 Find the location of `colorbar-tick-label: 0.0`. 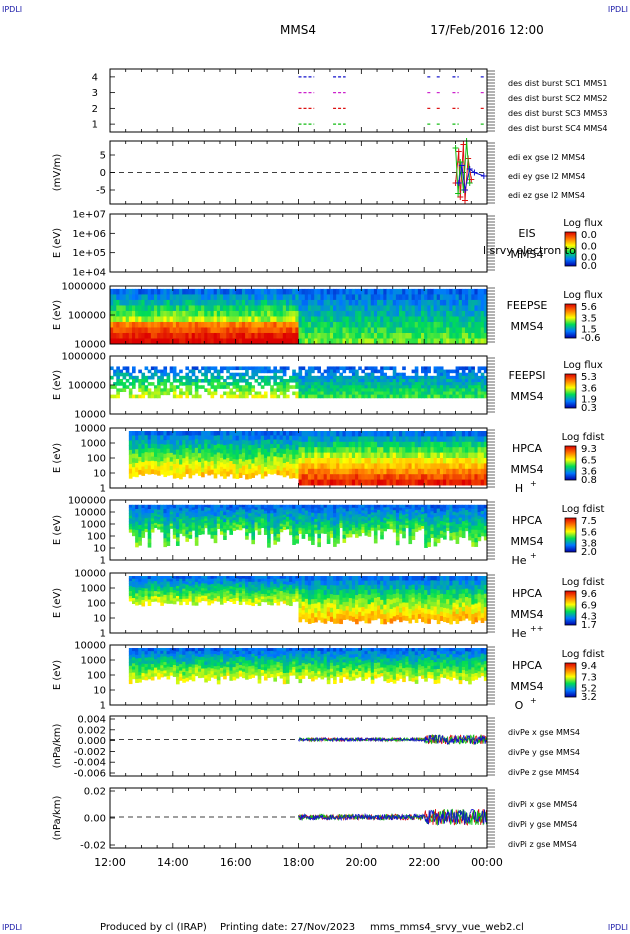

colorbar-tick-label: 0.0 is located at coordinates (589, 258).